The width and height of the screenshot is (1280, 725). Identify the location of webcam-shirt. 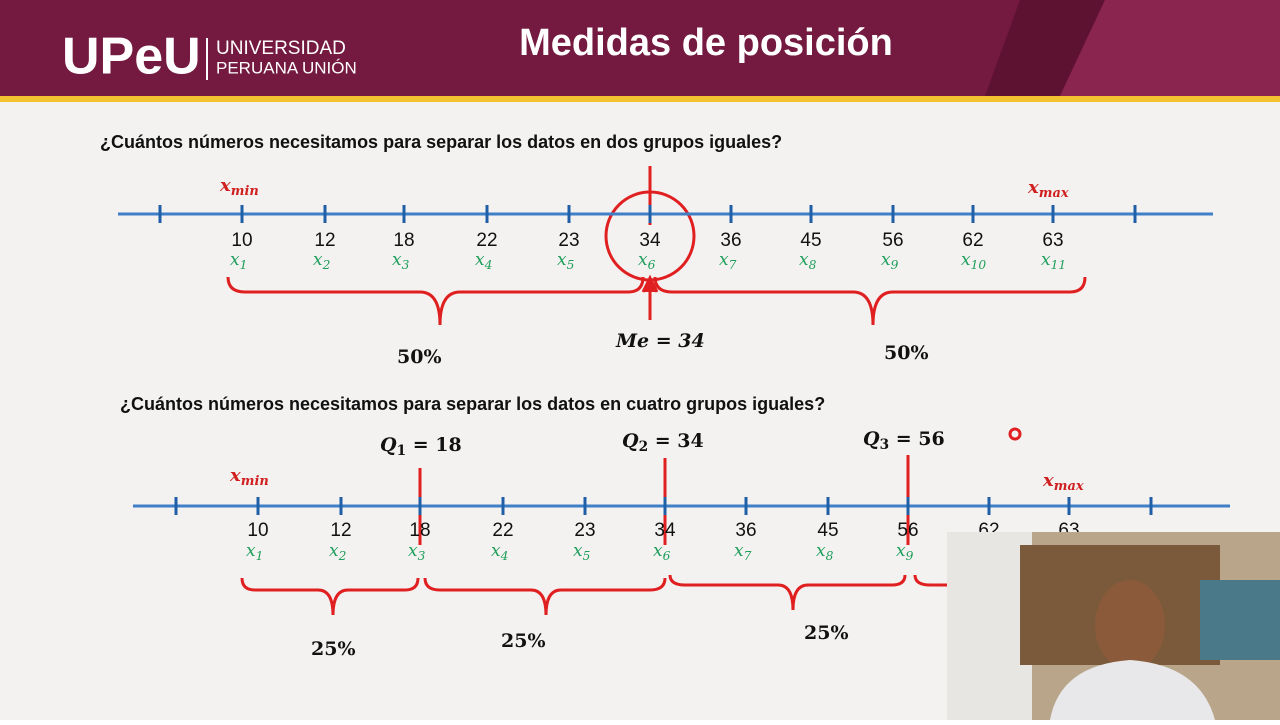
(1132, 690).